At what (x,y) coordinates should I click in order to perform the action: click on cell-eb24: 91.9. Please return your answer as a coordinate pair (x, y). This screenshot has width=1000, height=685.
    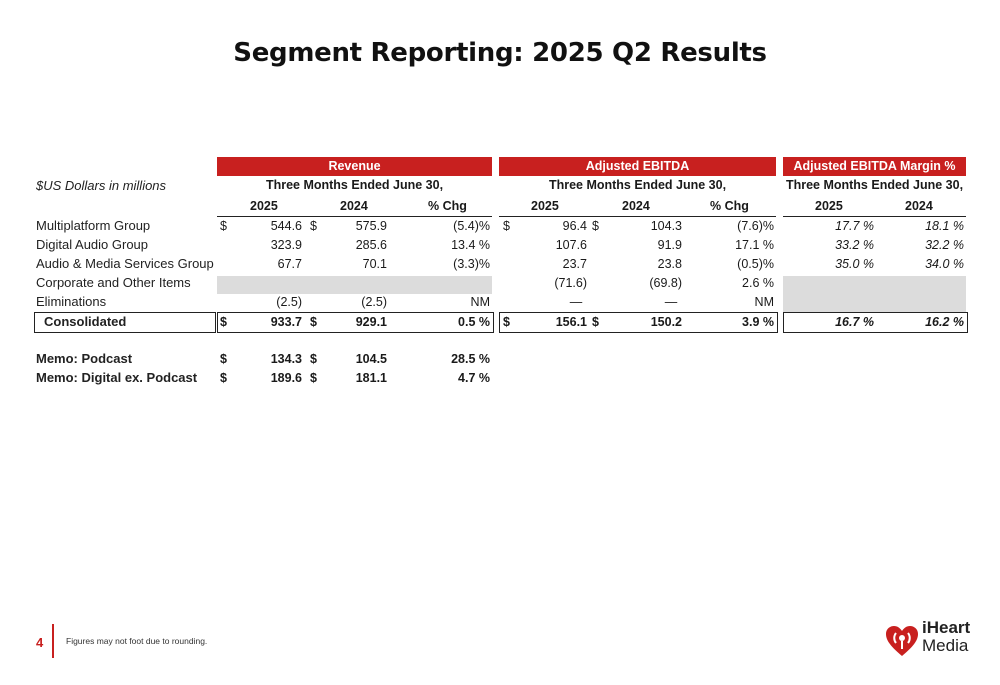
    Looking at the image, I should click on (669, 245).